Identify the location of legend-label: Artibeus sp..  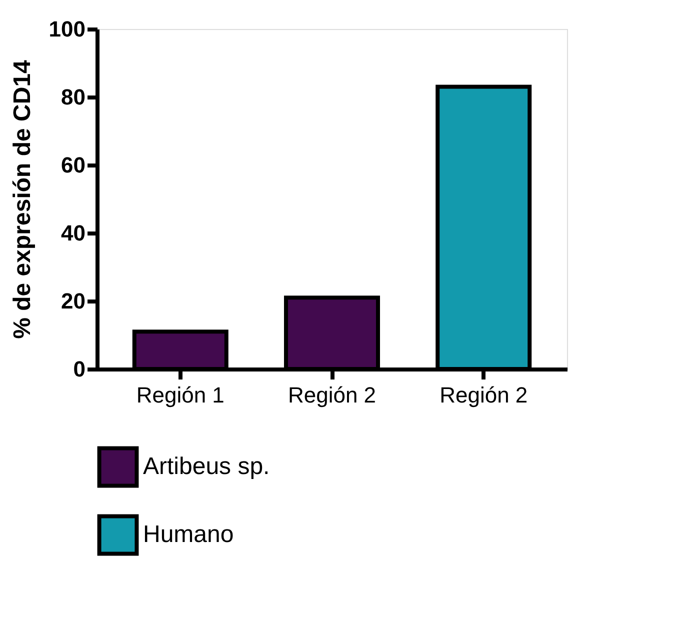
(206, 466).